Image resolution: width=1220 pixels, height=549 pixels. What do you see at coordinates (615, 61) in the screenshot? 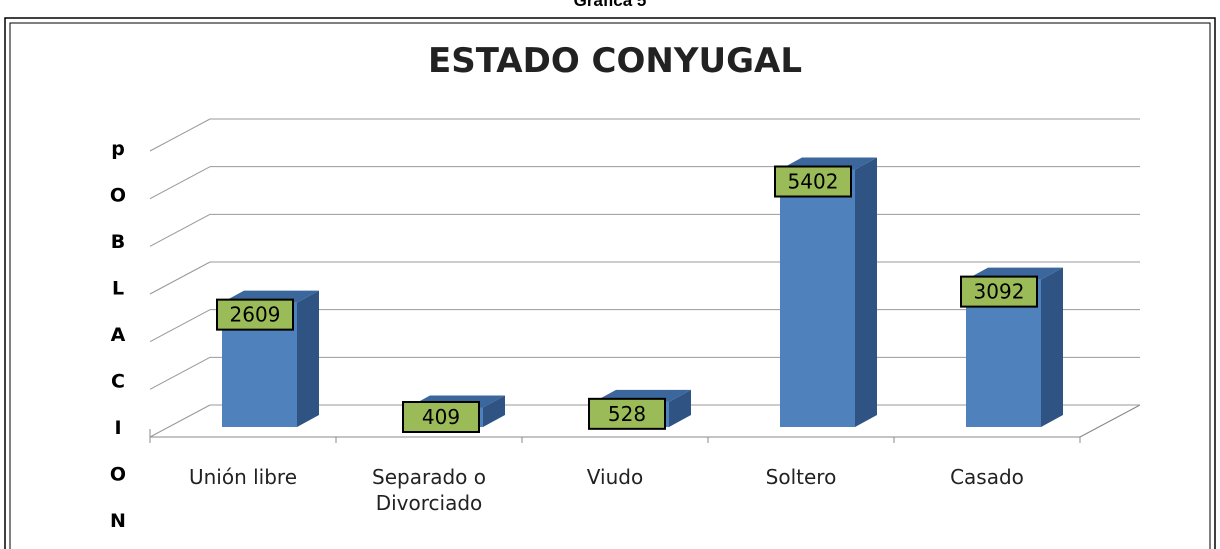
I see `chart-title: ESTADO CONYUGAL` at bounding box center [615, 61].